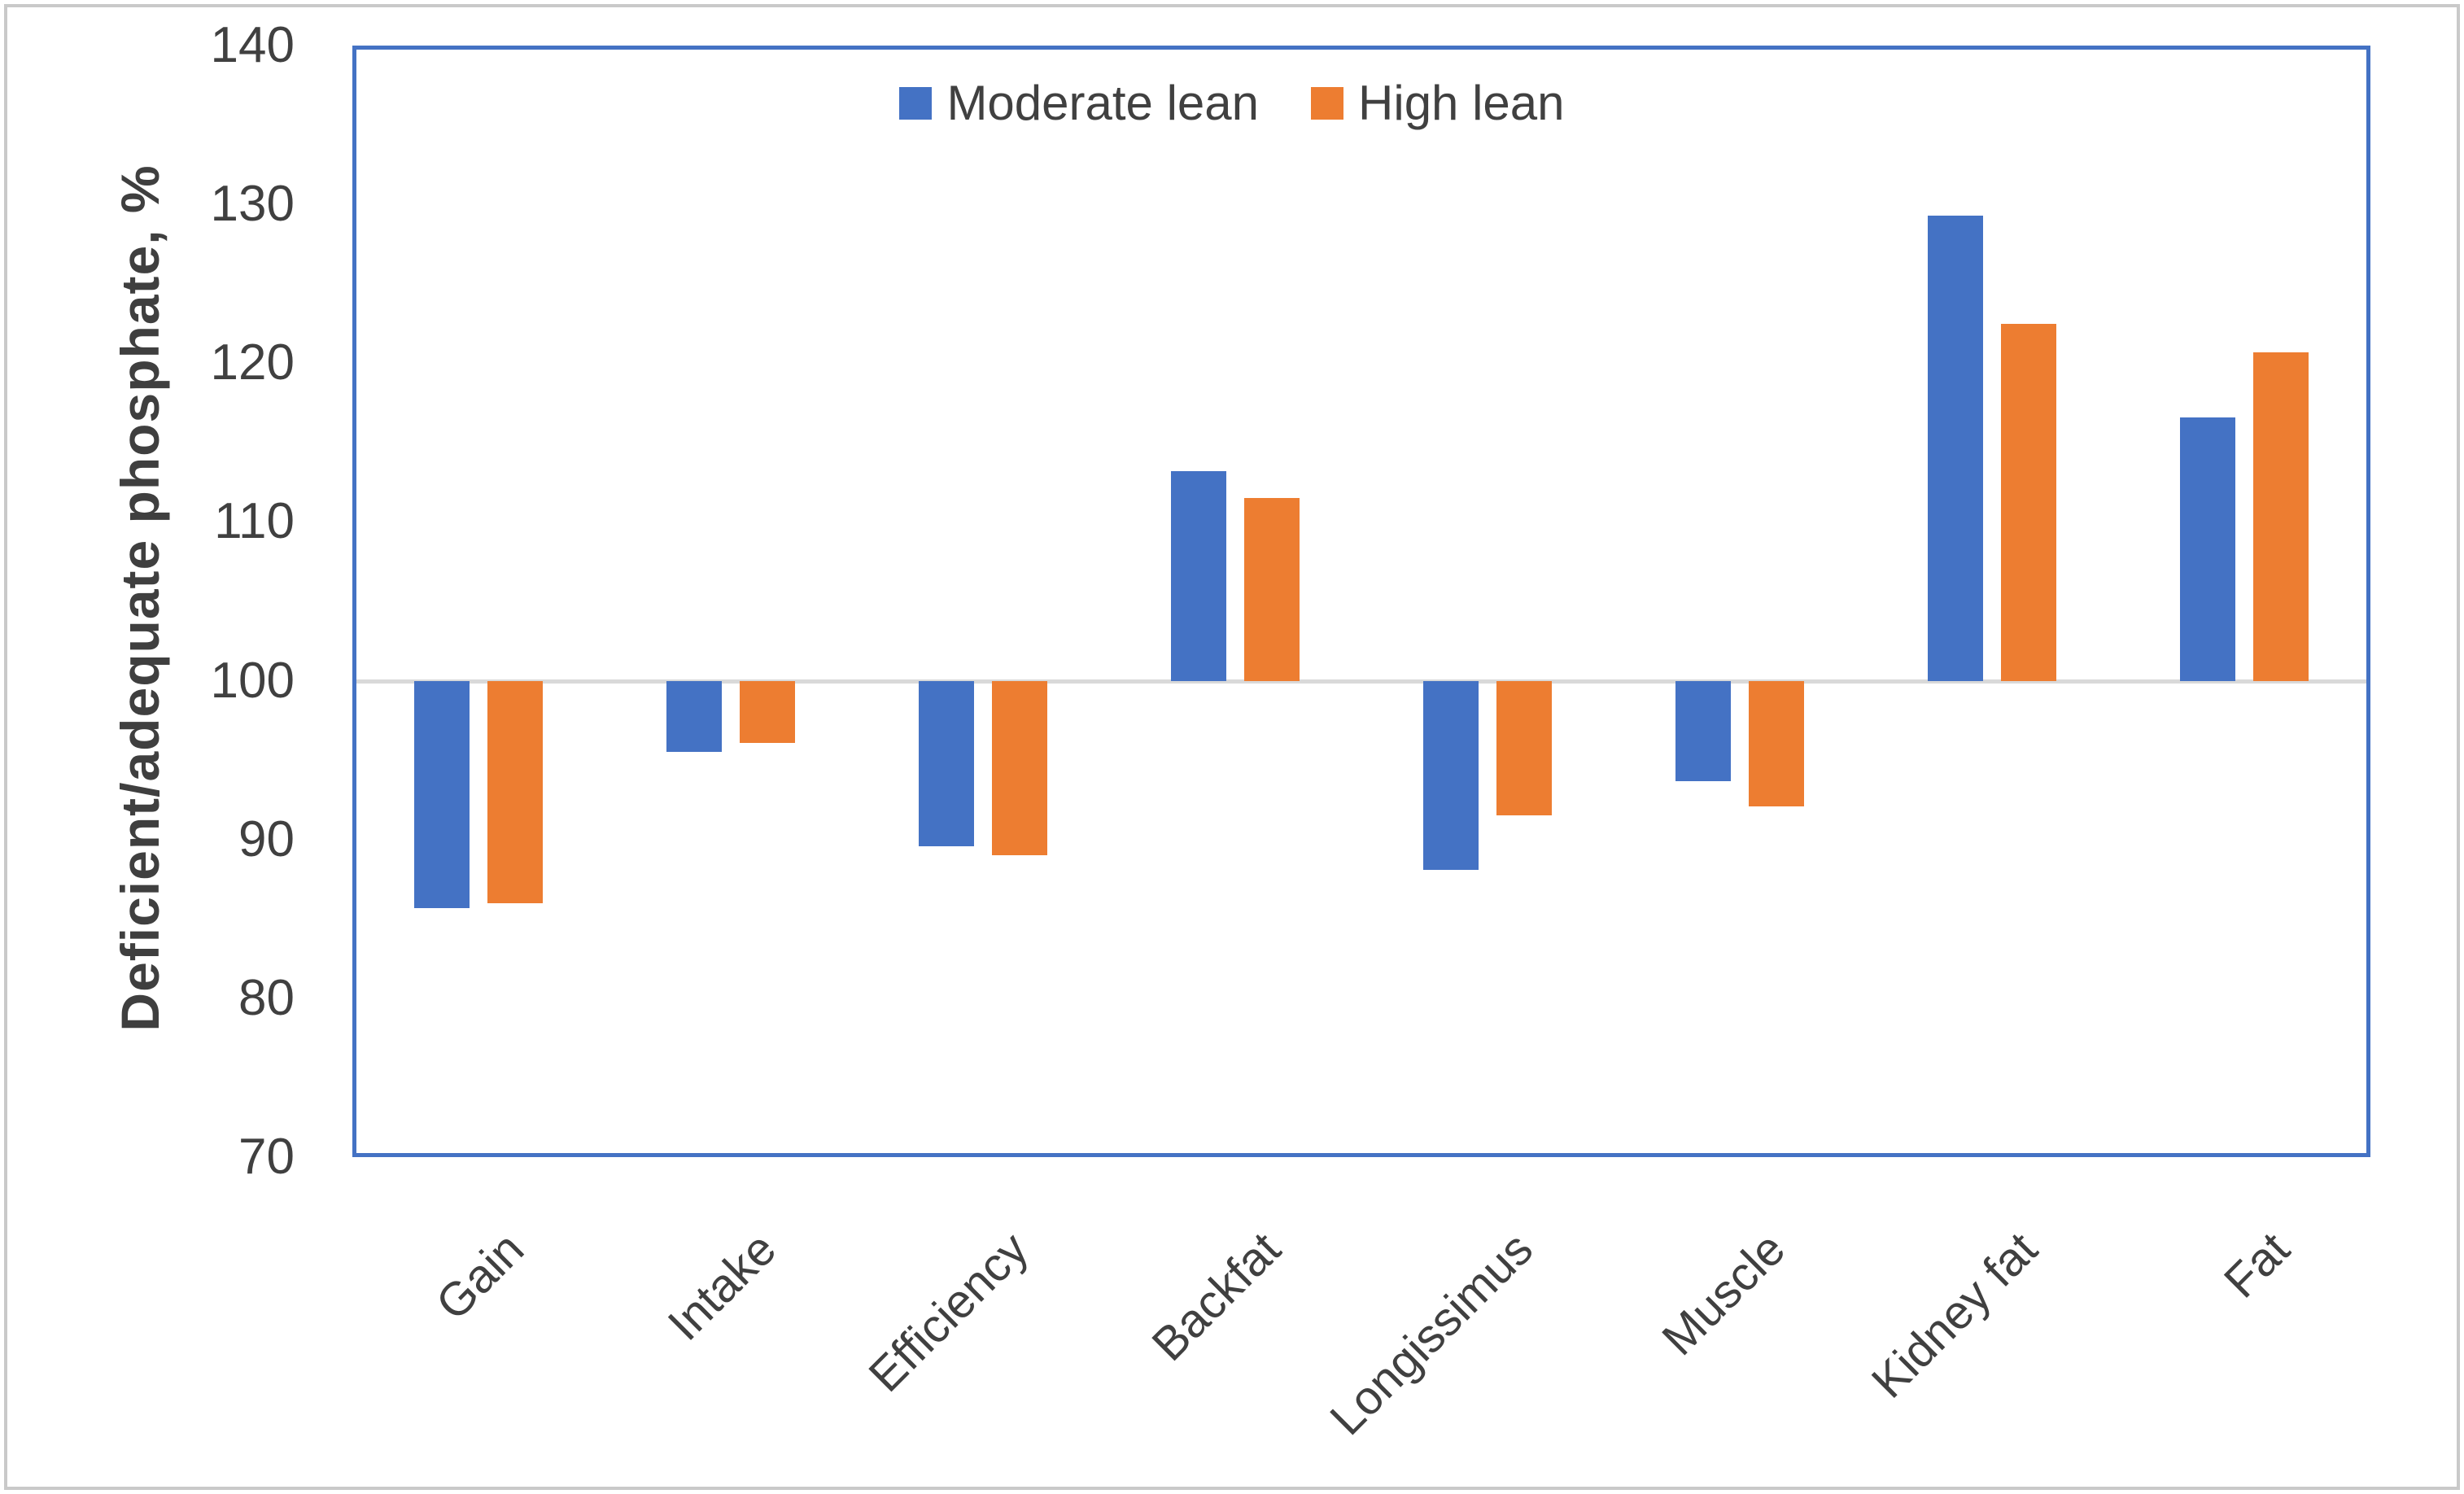  I want to click on y-tick-140: 140, so click(252, 45).